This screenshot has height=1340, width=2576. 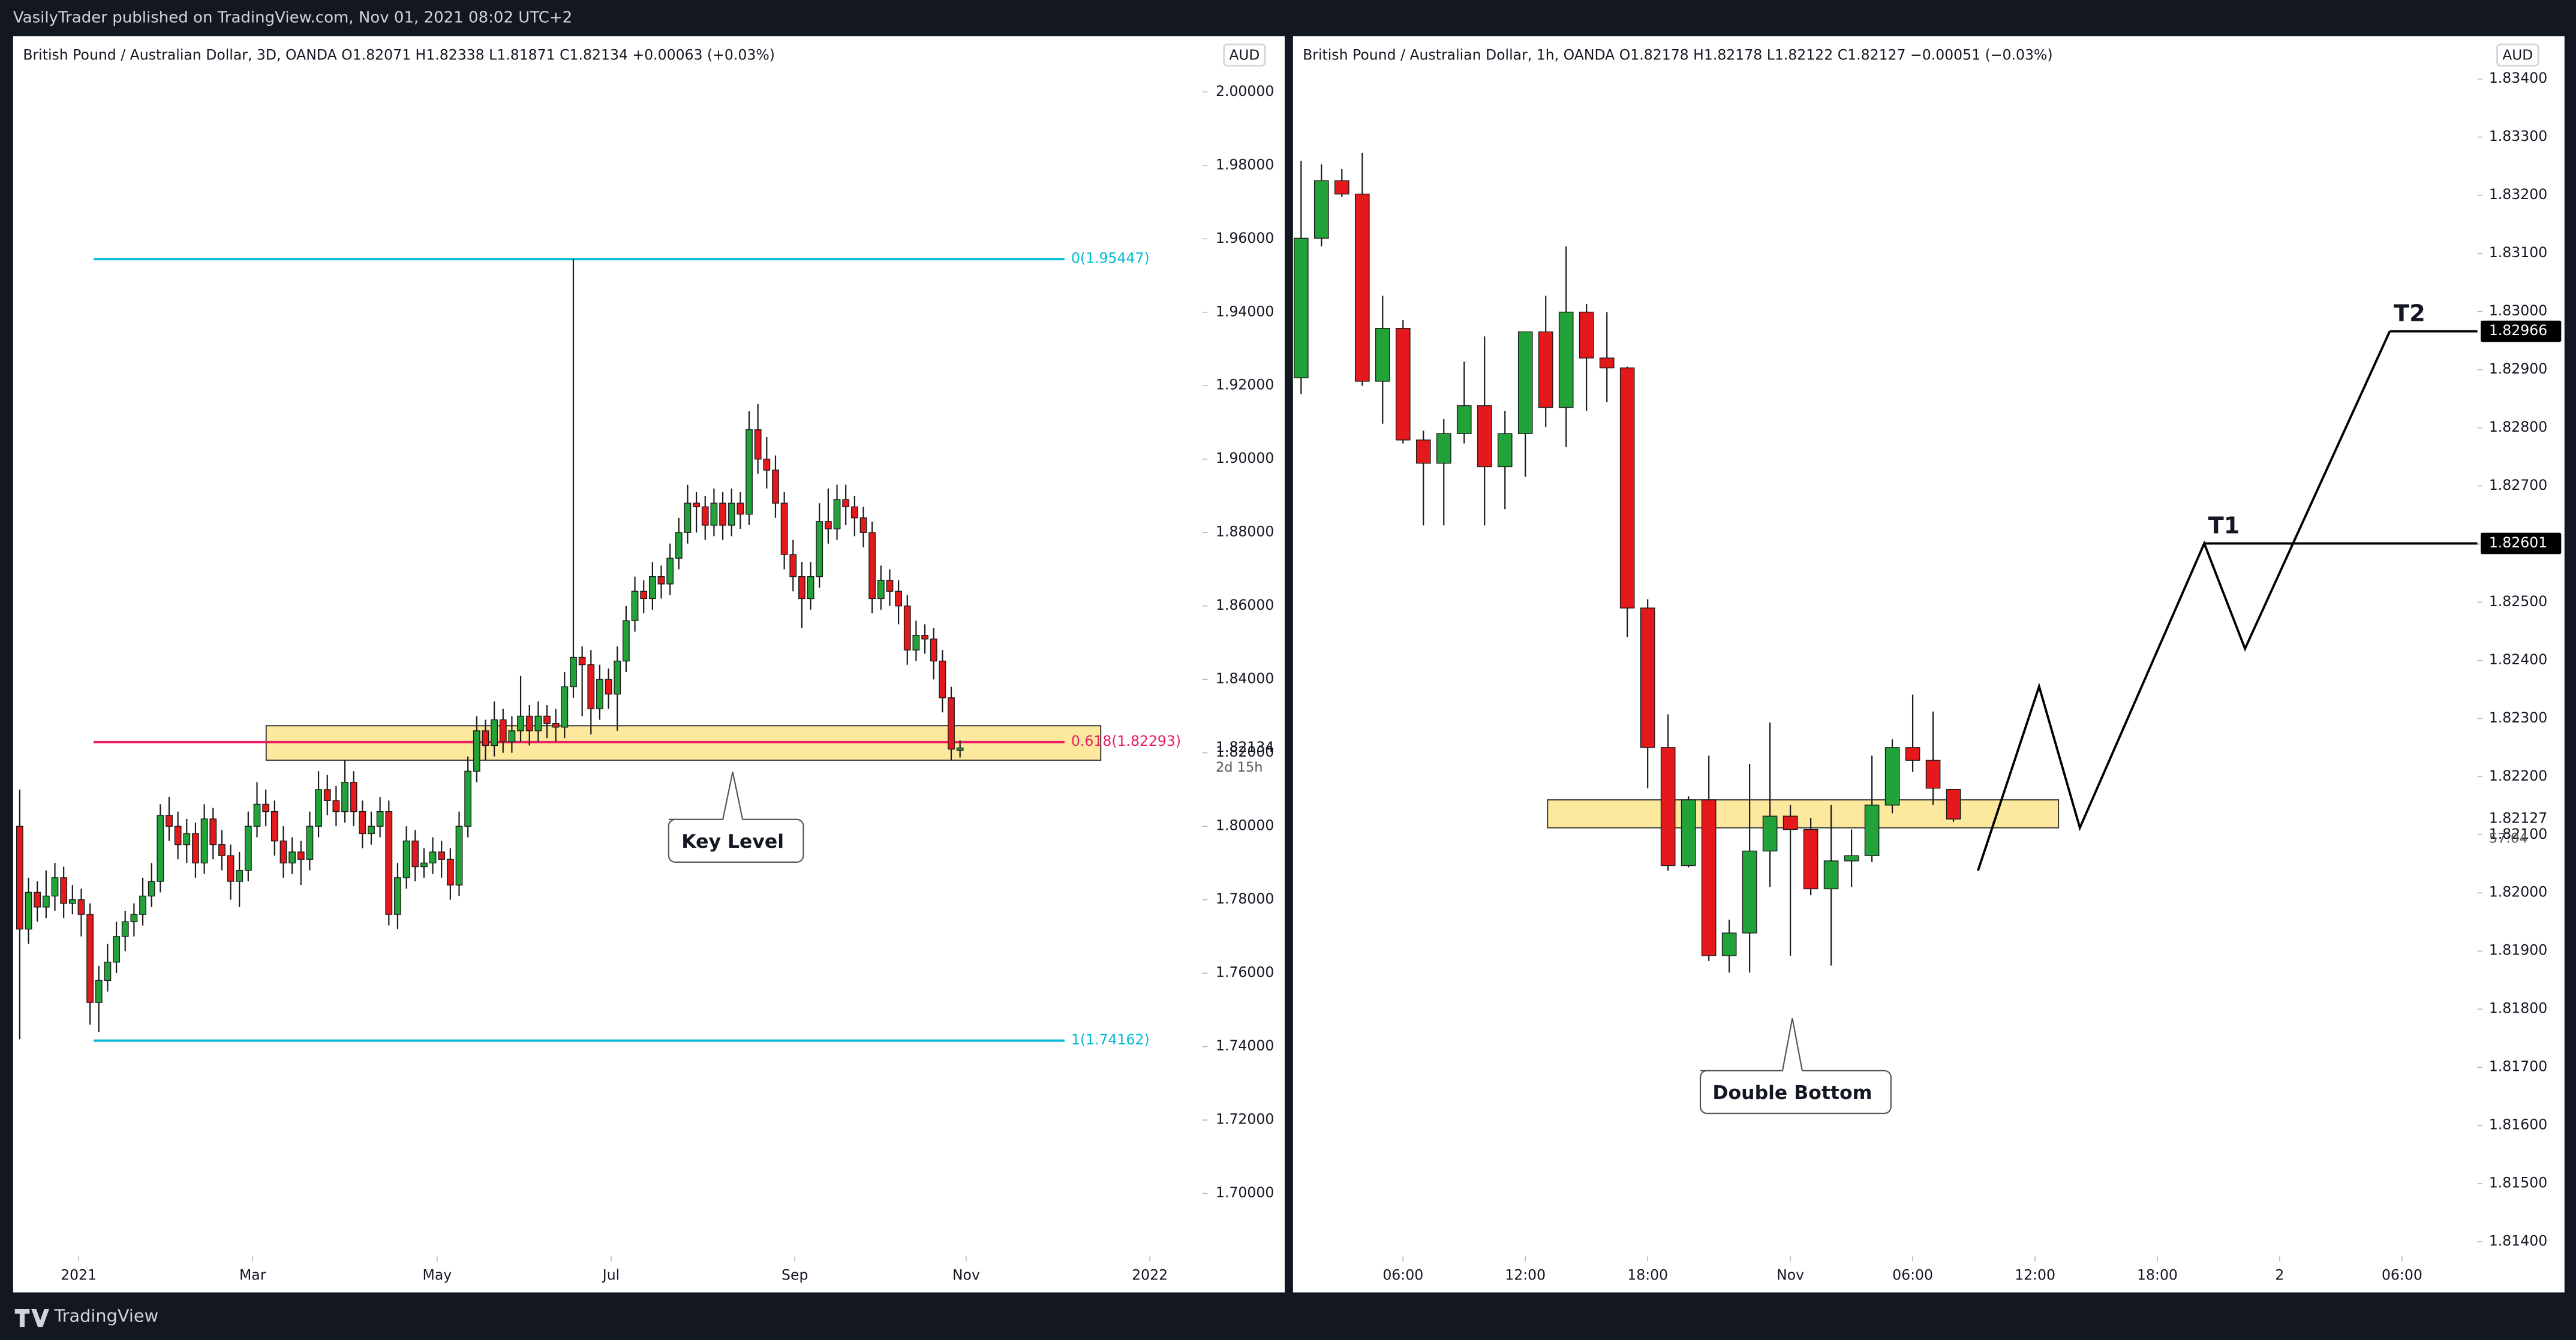 What do you see at coordinates (1245, 311) in the screenshot?
I see `y-tick-label: 1.94000` at bounding box center [1245, 311].